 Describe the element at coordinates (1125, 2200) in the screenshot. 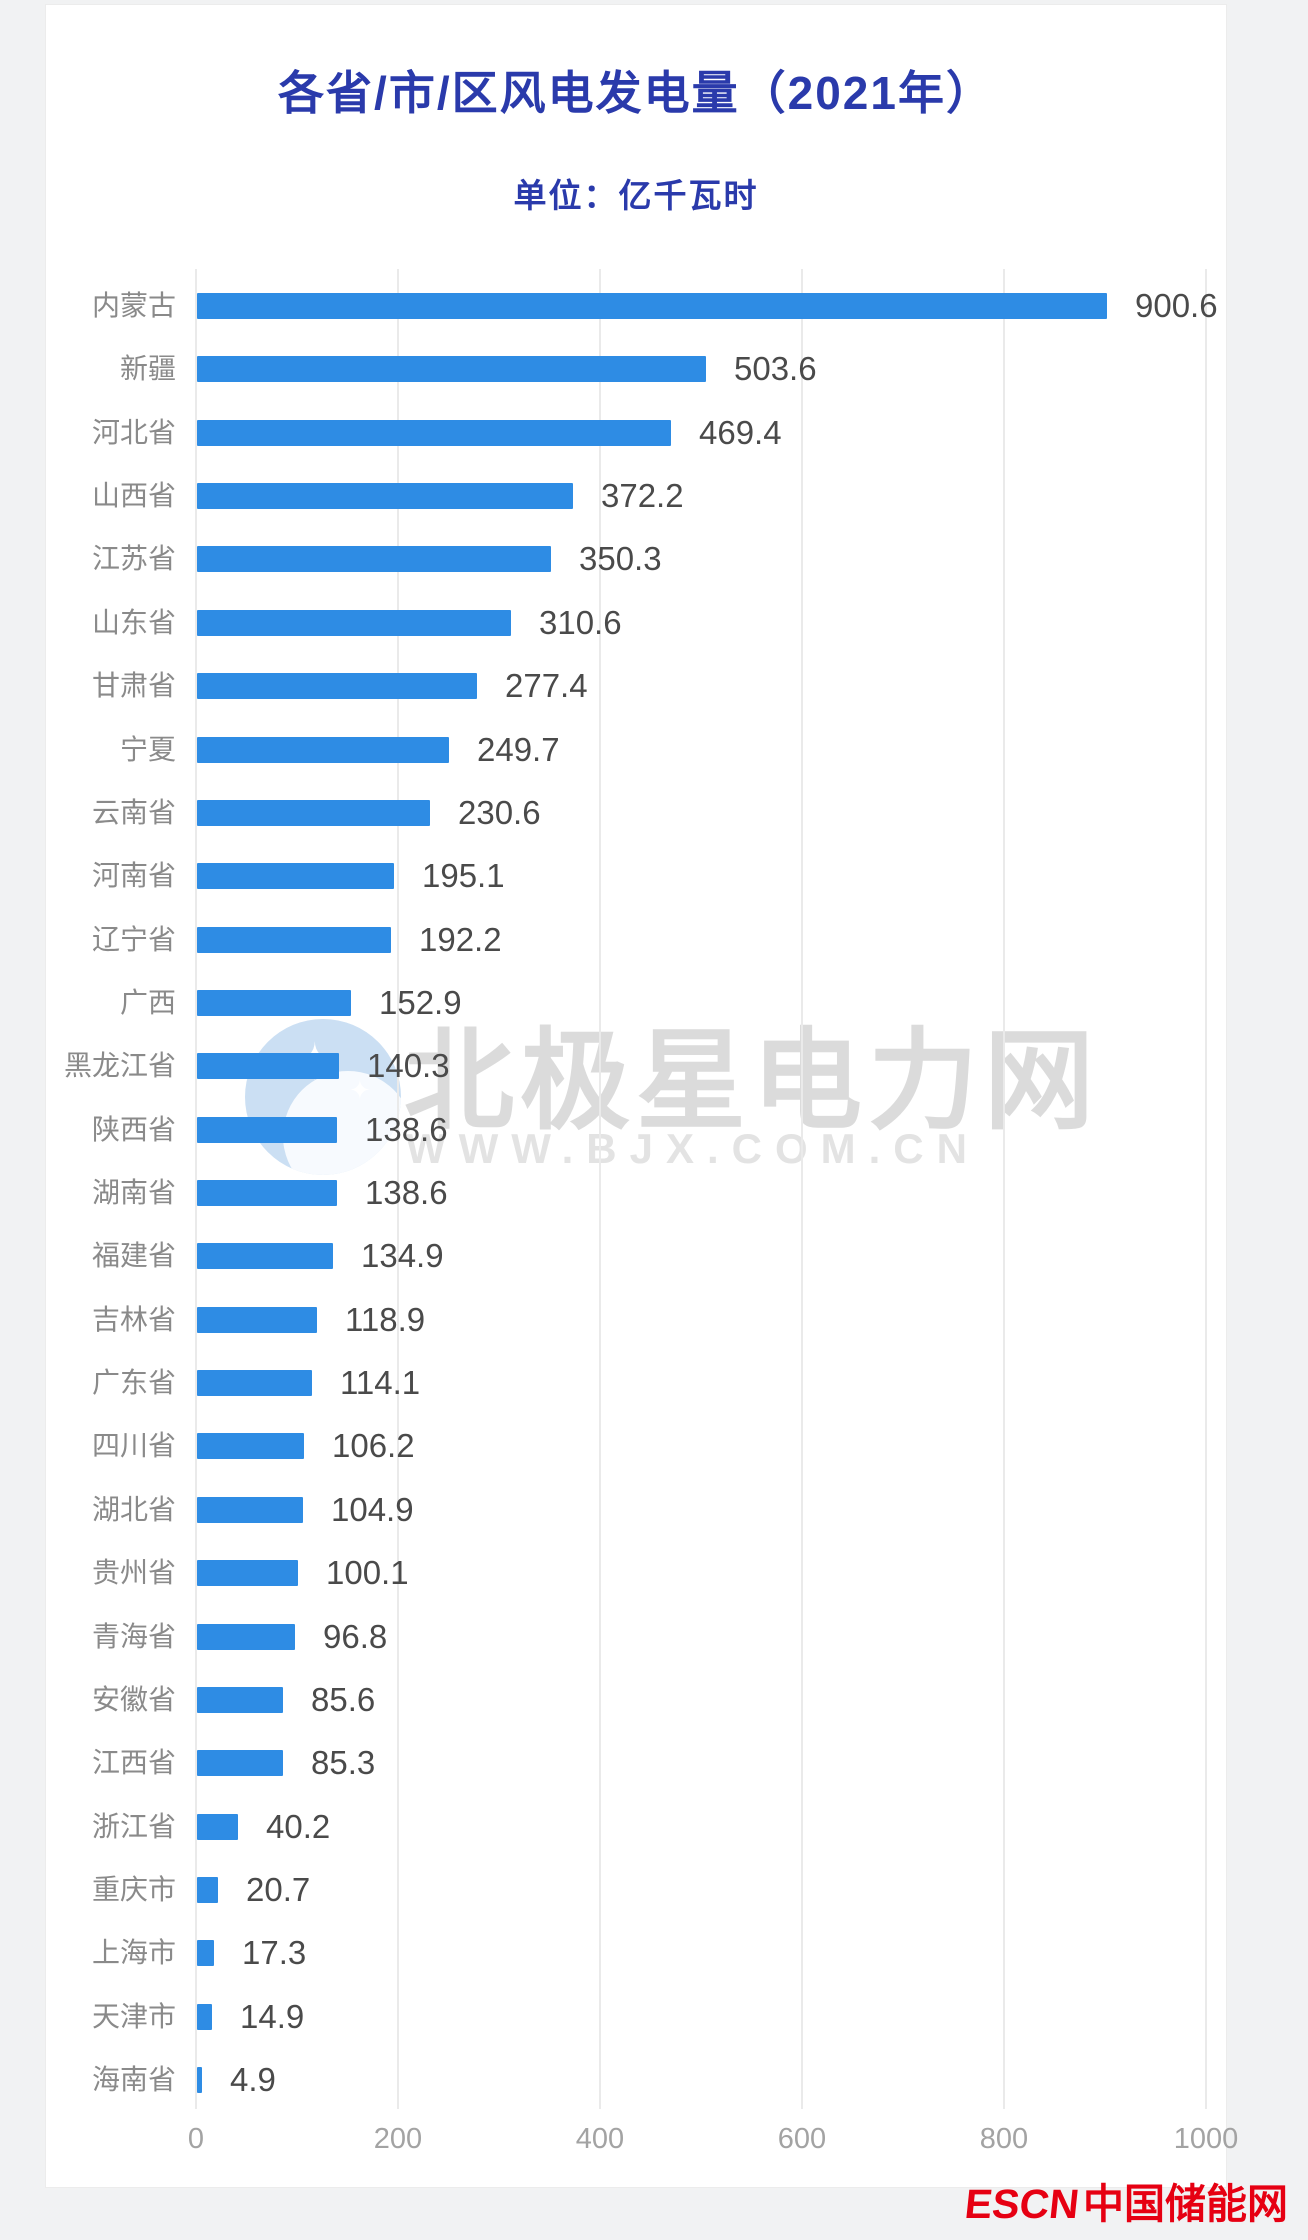

I see `escn-stamp: ESCN中国储能网` at that location.